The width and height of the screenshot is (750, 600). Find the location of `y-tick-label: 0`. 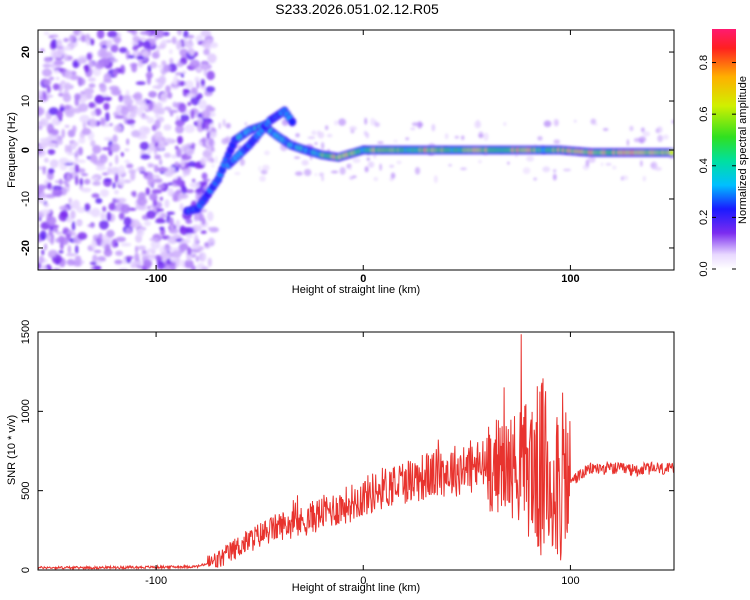

y-tick-label: 0 is located at coordinates (26, 570).